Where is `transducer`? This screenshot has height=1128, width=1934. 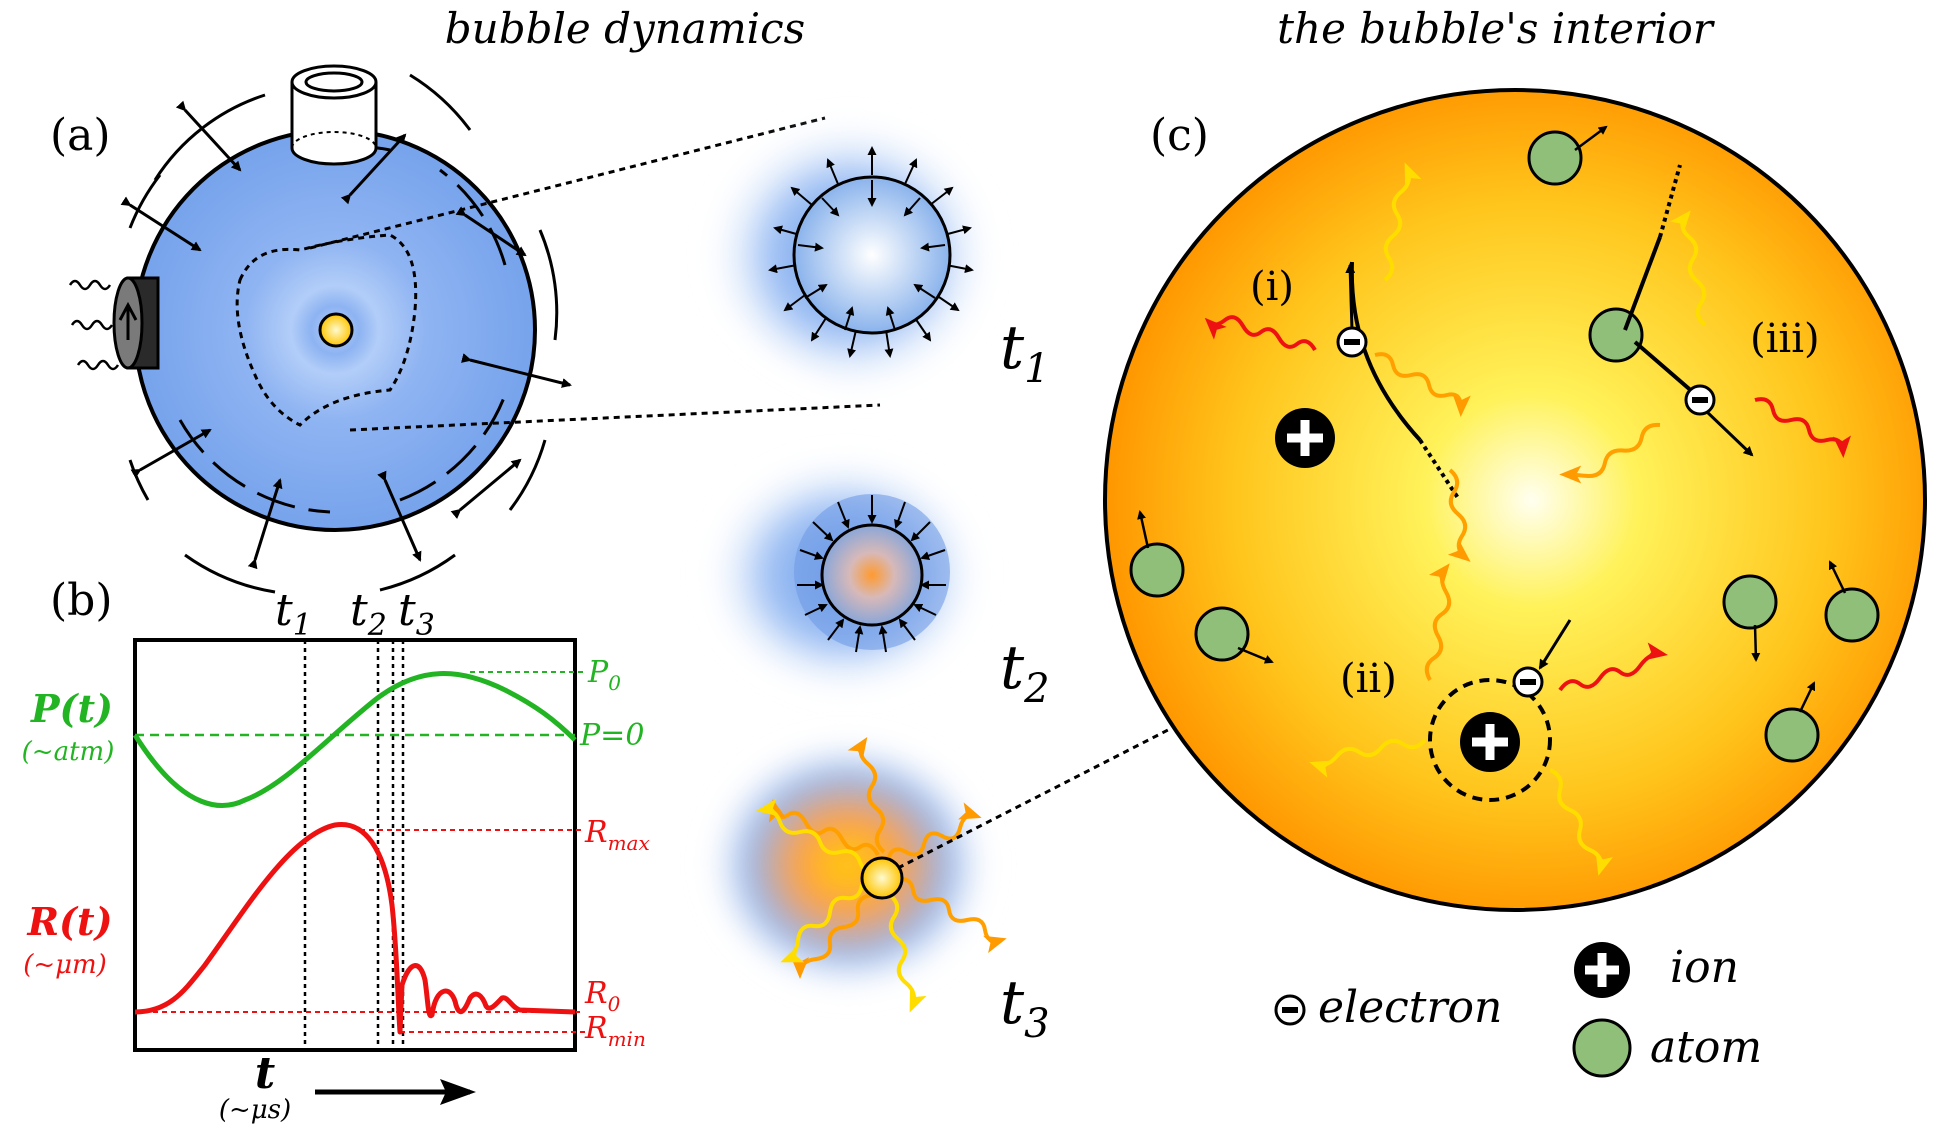
transducer is located at coordinates (114, 323).